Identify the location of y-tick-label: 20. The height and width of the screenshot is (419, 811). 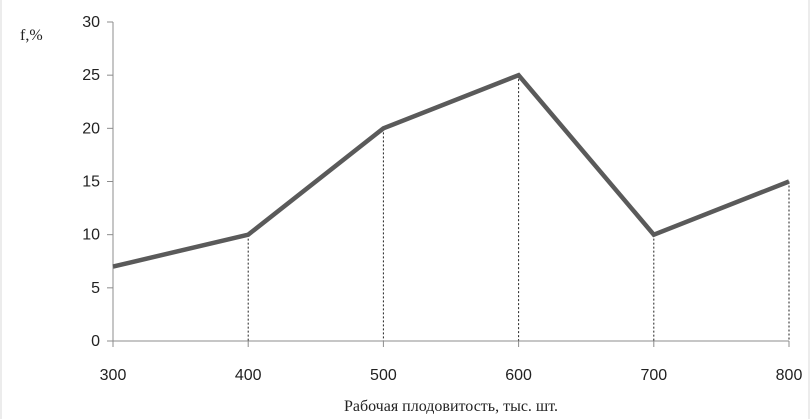
(91, 128).